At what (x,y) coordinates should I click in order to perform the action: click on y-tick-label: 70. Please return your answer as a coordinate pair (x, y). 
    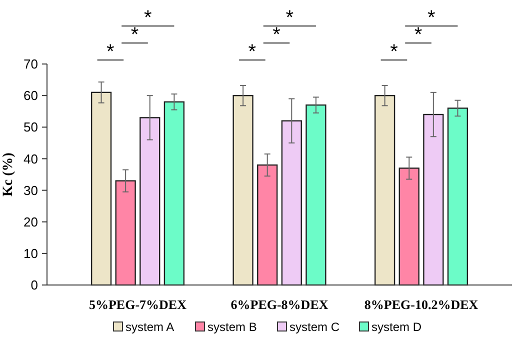
    Looking at the image, I should click on (31, 64).